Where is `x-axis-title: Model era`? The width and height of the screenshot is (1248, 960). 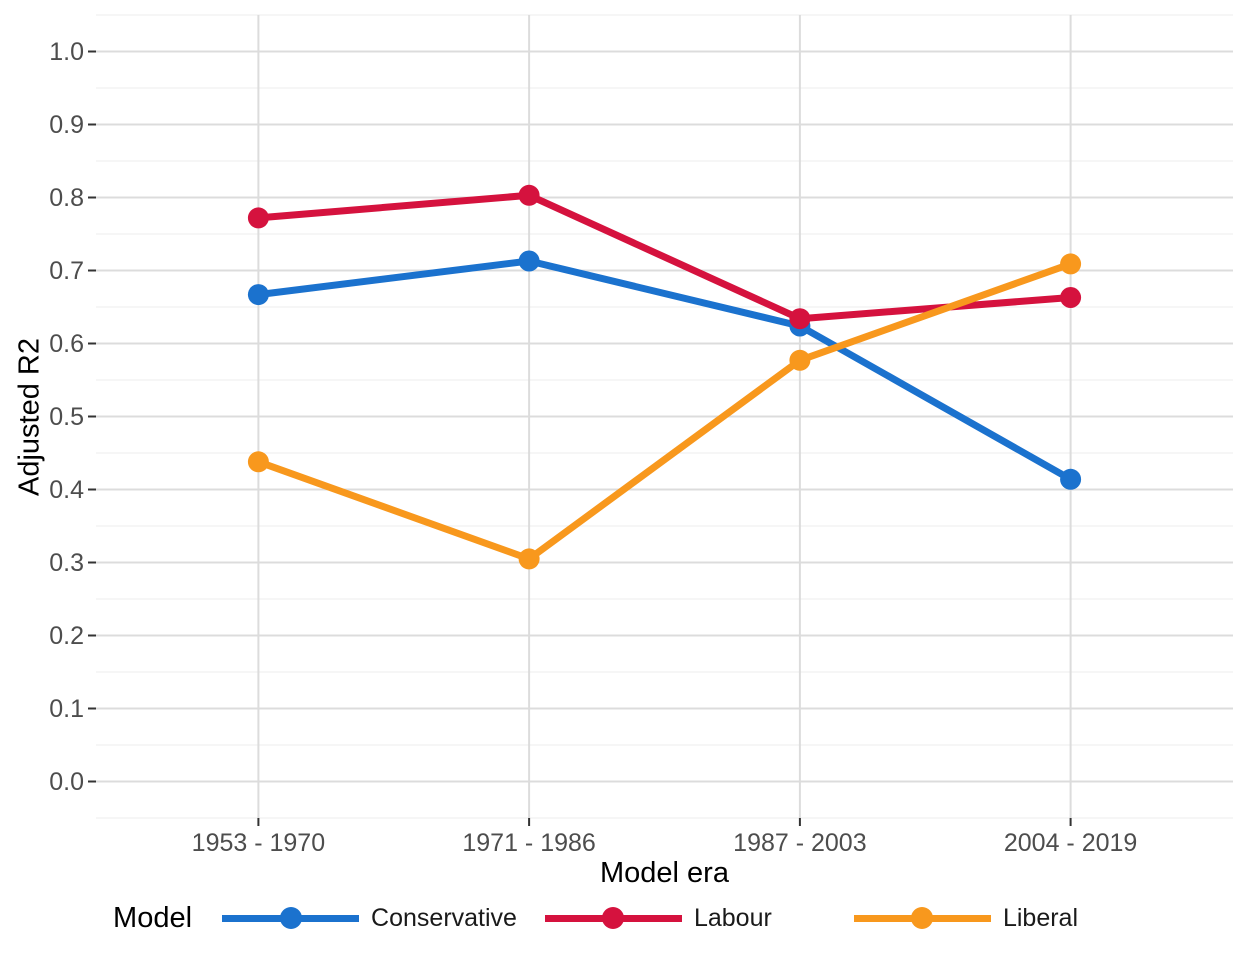 x-axis-title: Model era is located at coordinates (664, 873).